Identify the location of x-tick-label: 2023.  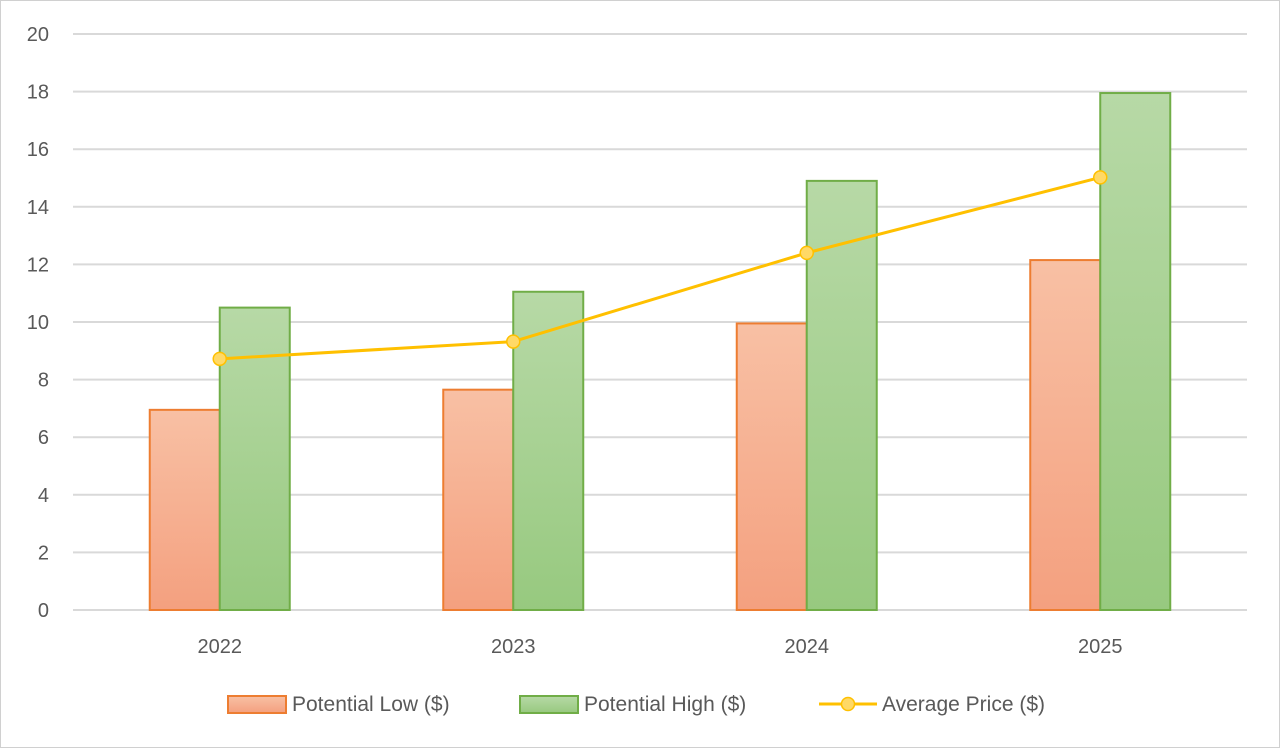
(513, 647).